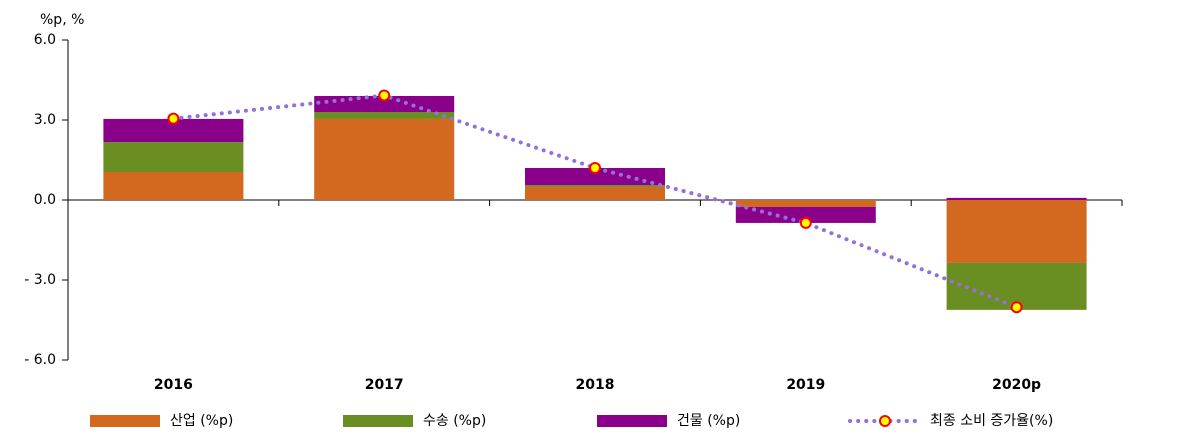  What do you see at coordinates (40, 360) in the screenshot?
I see `y-tick-label: - 6.0` at bounding box center [40, 360].